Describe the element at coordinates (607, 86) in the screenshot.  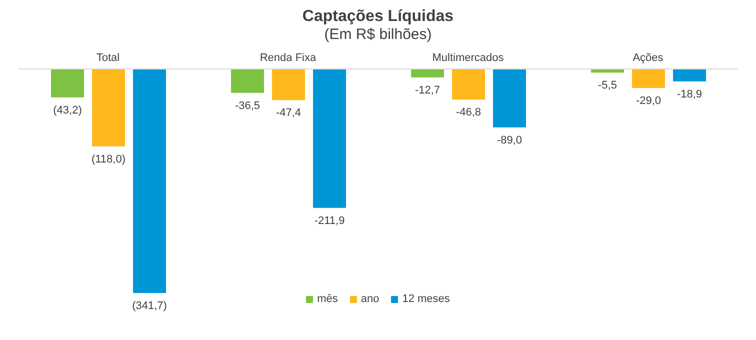
I see `data-label: -5,5` at that location.